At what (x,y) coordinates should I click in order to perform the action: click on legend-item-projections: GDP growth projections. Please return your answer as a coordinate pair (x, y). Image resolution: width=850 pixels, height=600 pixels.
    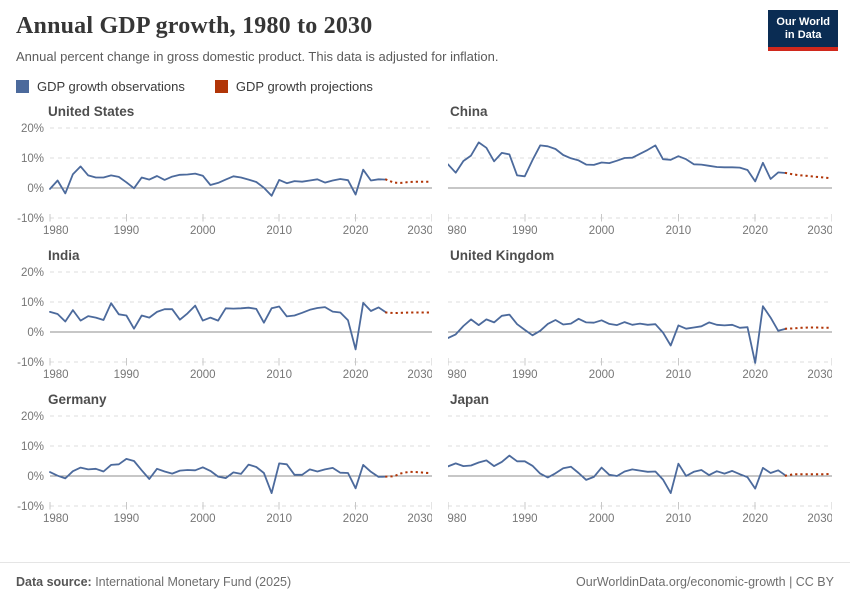
    Looking at the image, I should click on (293, 86).